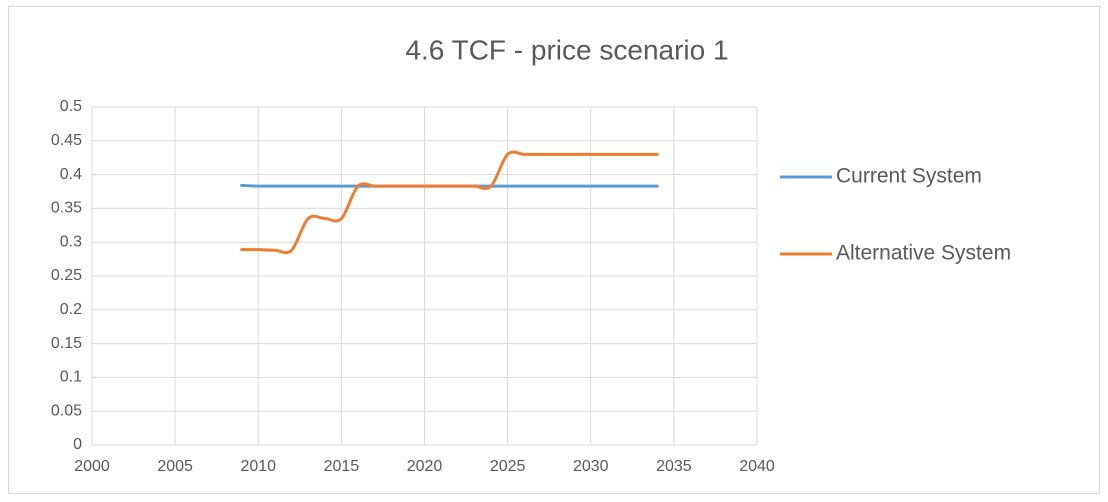  Describe the element at coordinates (175, 466) in the screenshot. I see `x-tick-label: 2005` at that location.